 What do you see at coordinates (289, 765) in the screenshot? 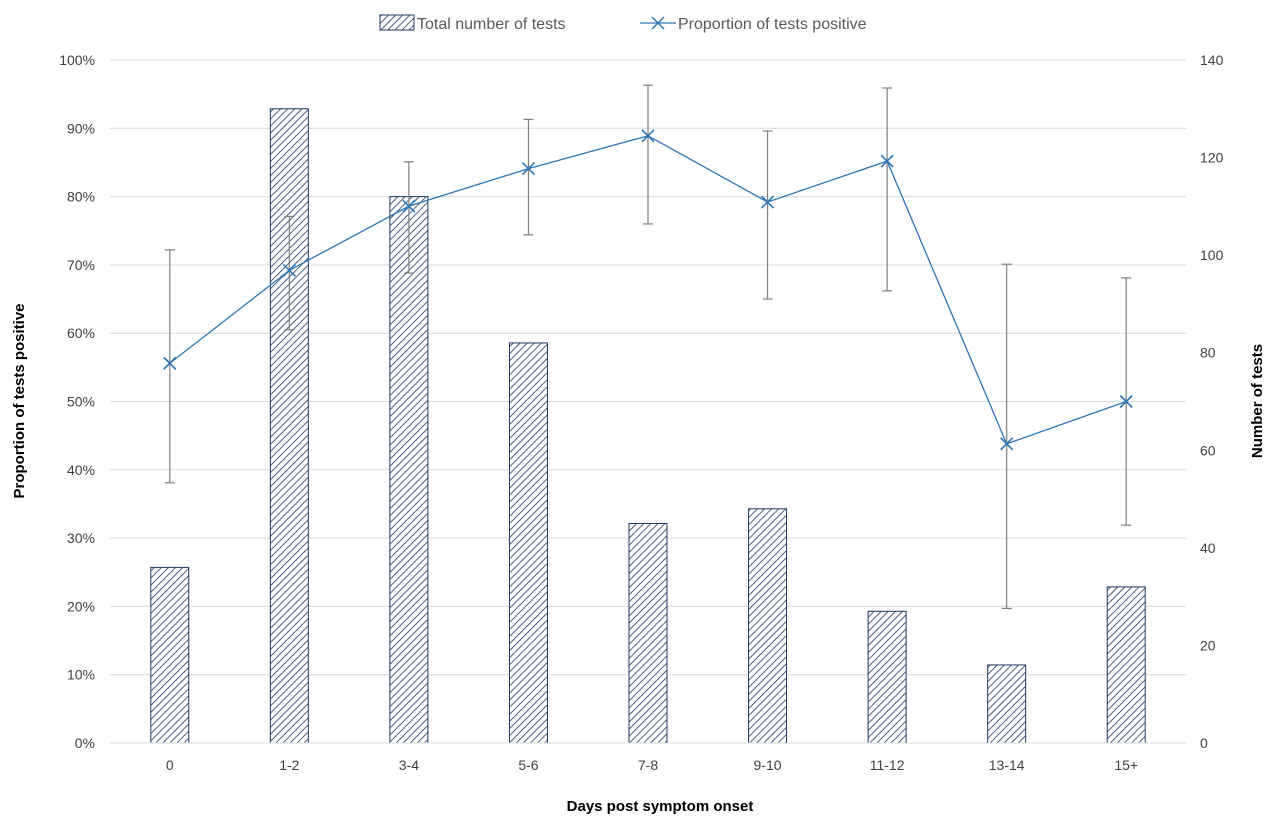
I see `x-tick-label: 1-2` at bounding box center [289, 765].